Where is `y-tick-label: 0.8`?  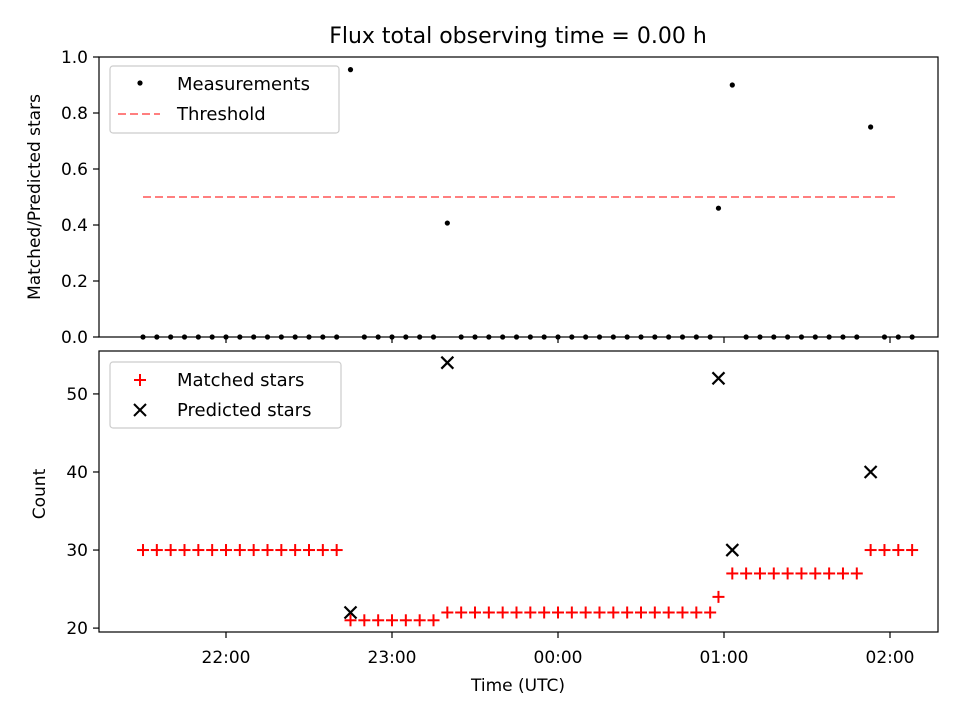 y-tick-label: 0.8 is located at coordinates (74, 114).